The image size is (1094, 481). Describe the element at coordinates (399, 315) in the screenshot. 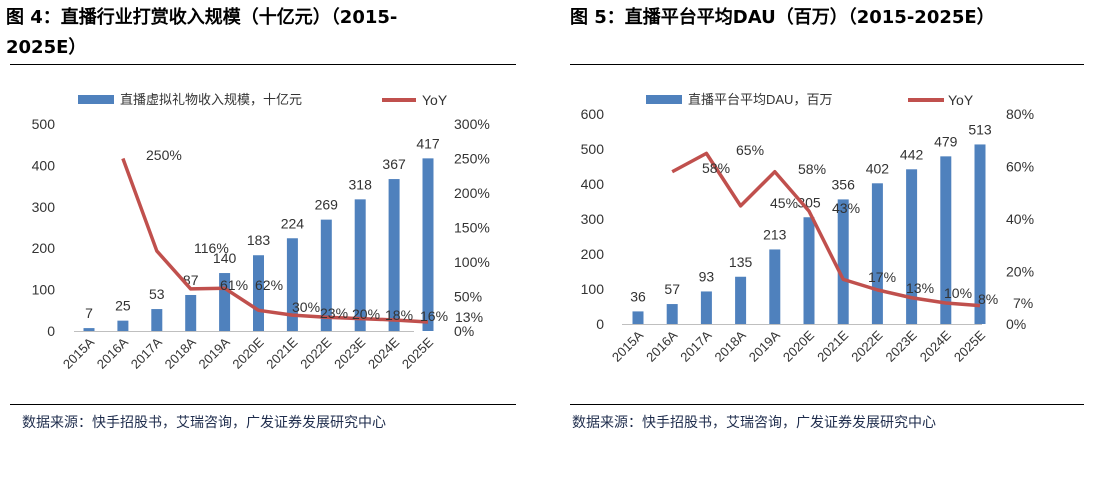

I see `yoy-data-label: 18%` at that location.